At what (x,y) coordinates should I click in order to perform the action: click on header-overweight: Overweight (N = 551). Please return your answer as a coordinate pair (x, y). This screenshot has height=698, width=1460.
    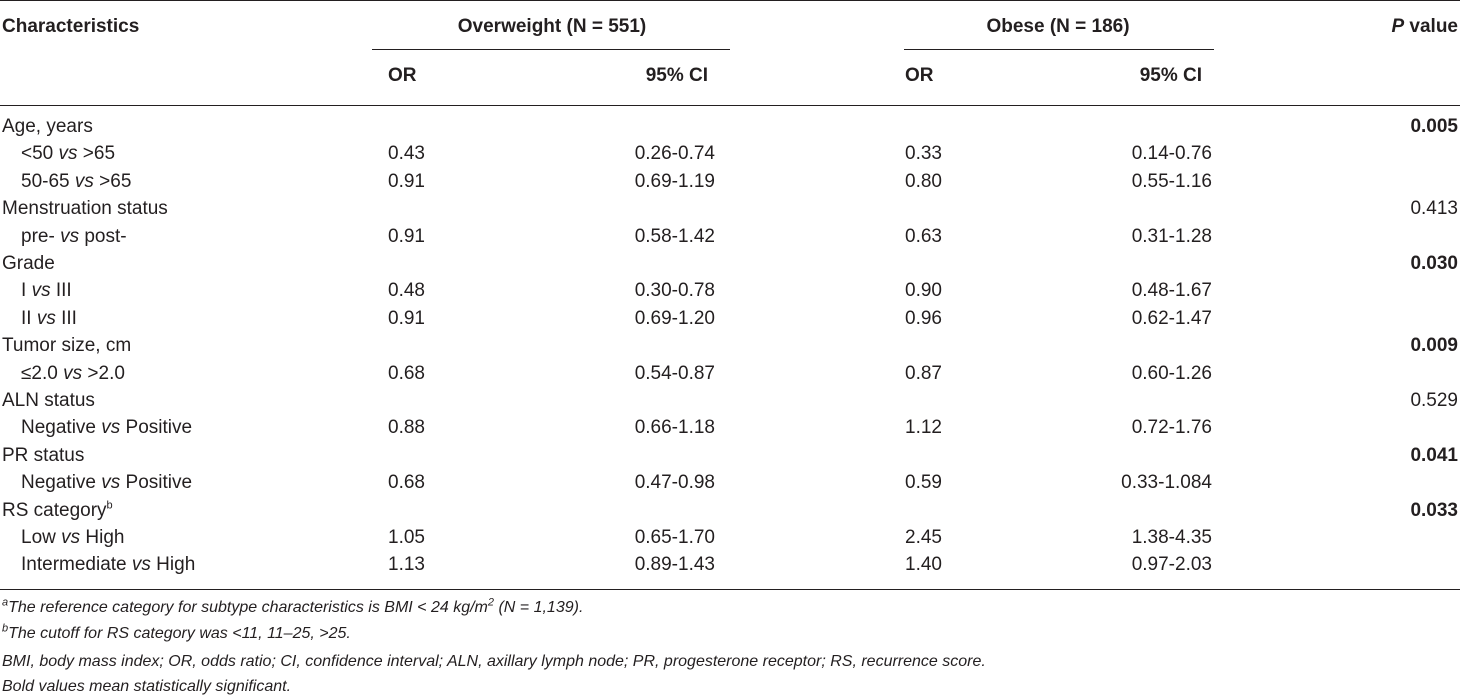
    Looking at the image, I should click on (552, 26).